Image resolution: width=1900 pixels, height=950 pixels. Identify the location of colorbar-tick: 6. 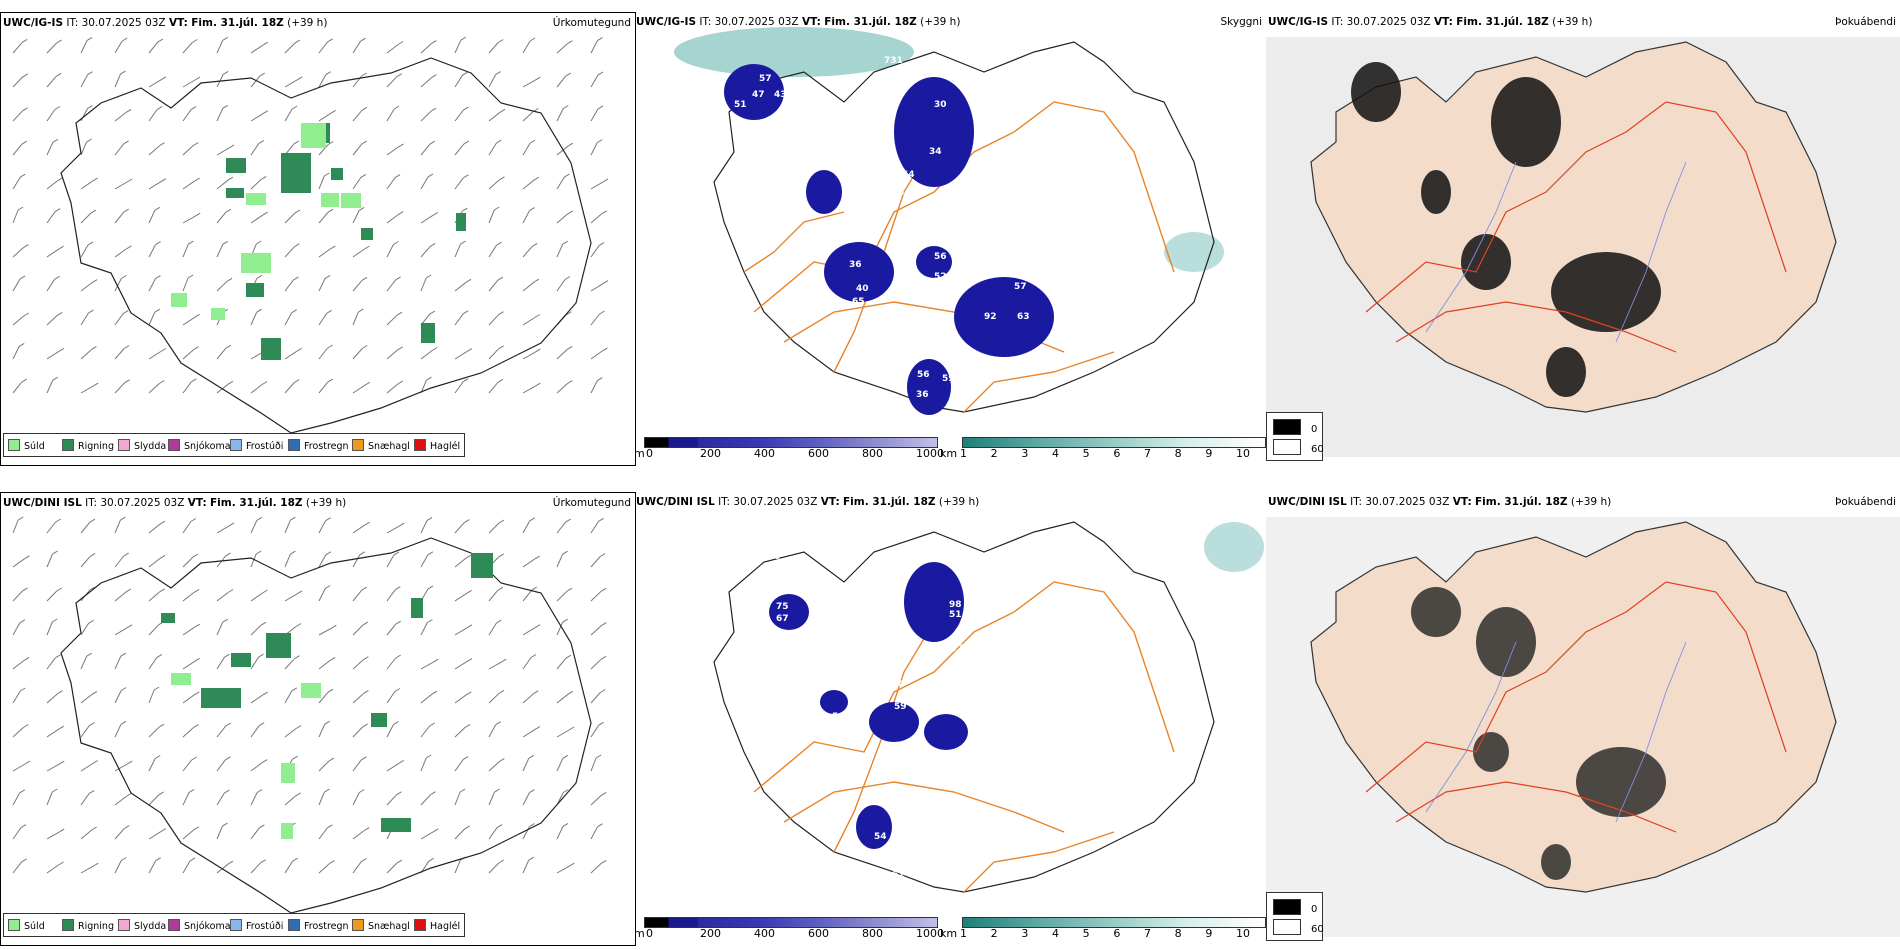
(1117, 933).